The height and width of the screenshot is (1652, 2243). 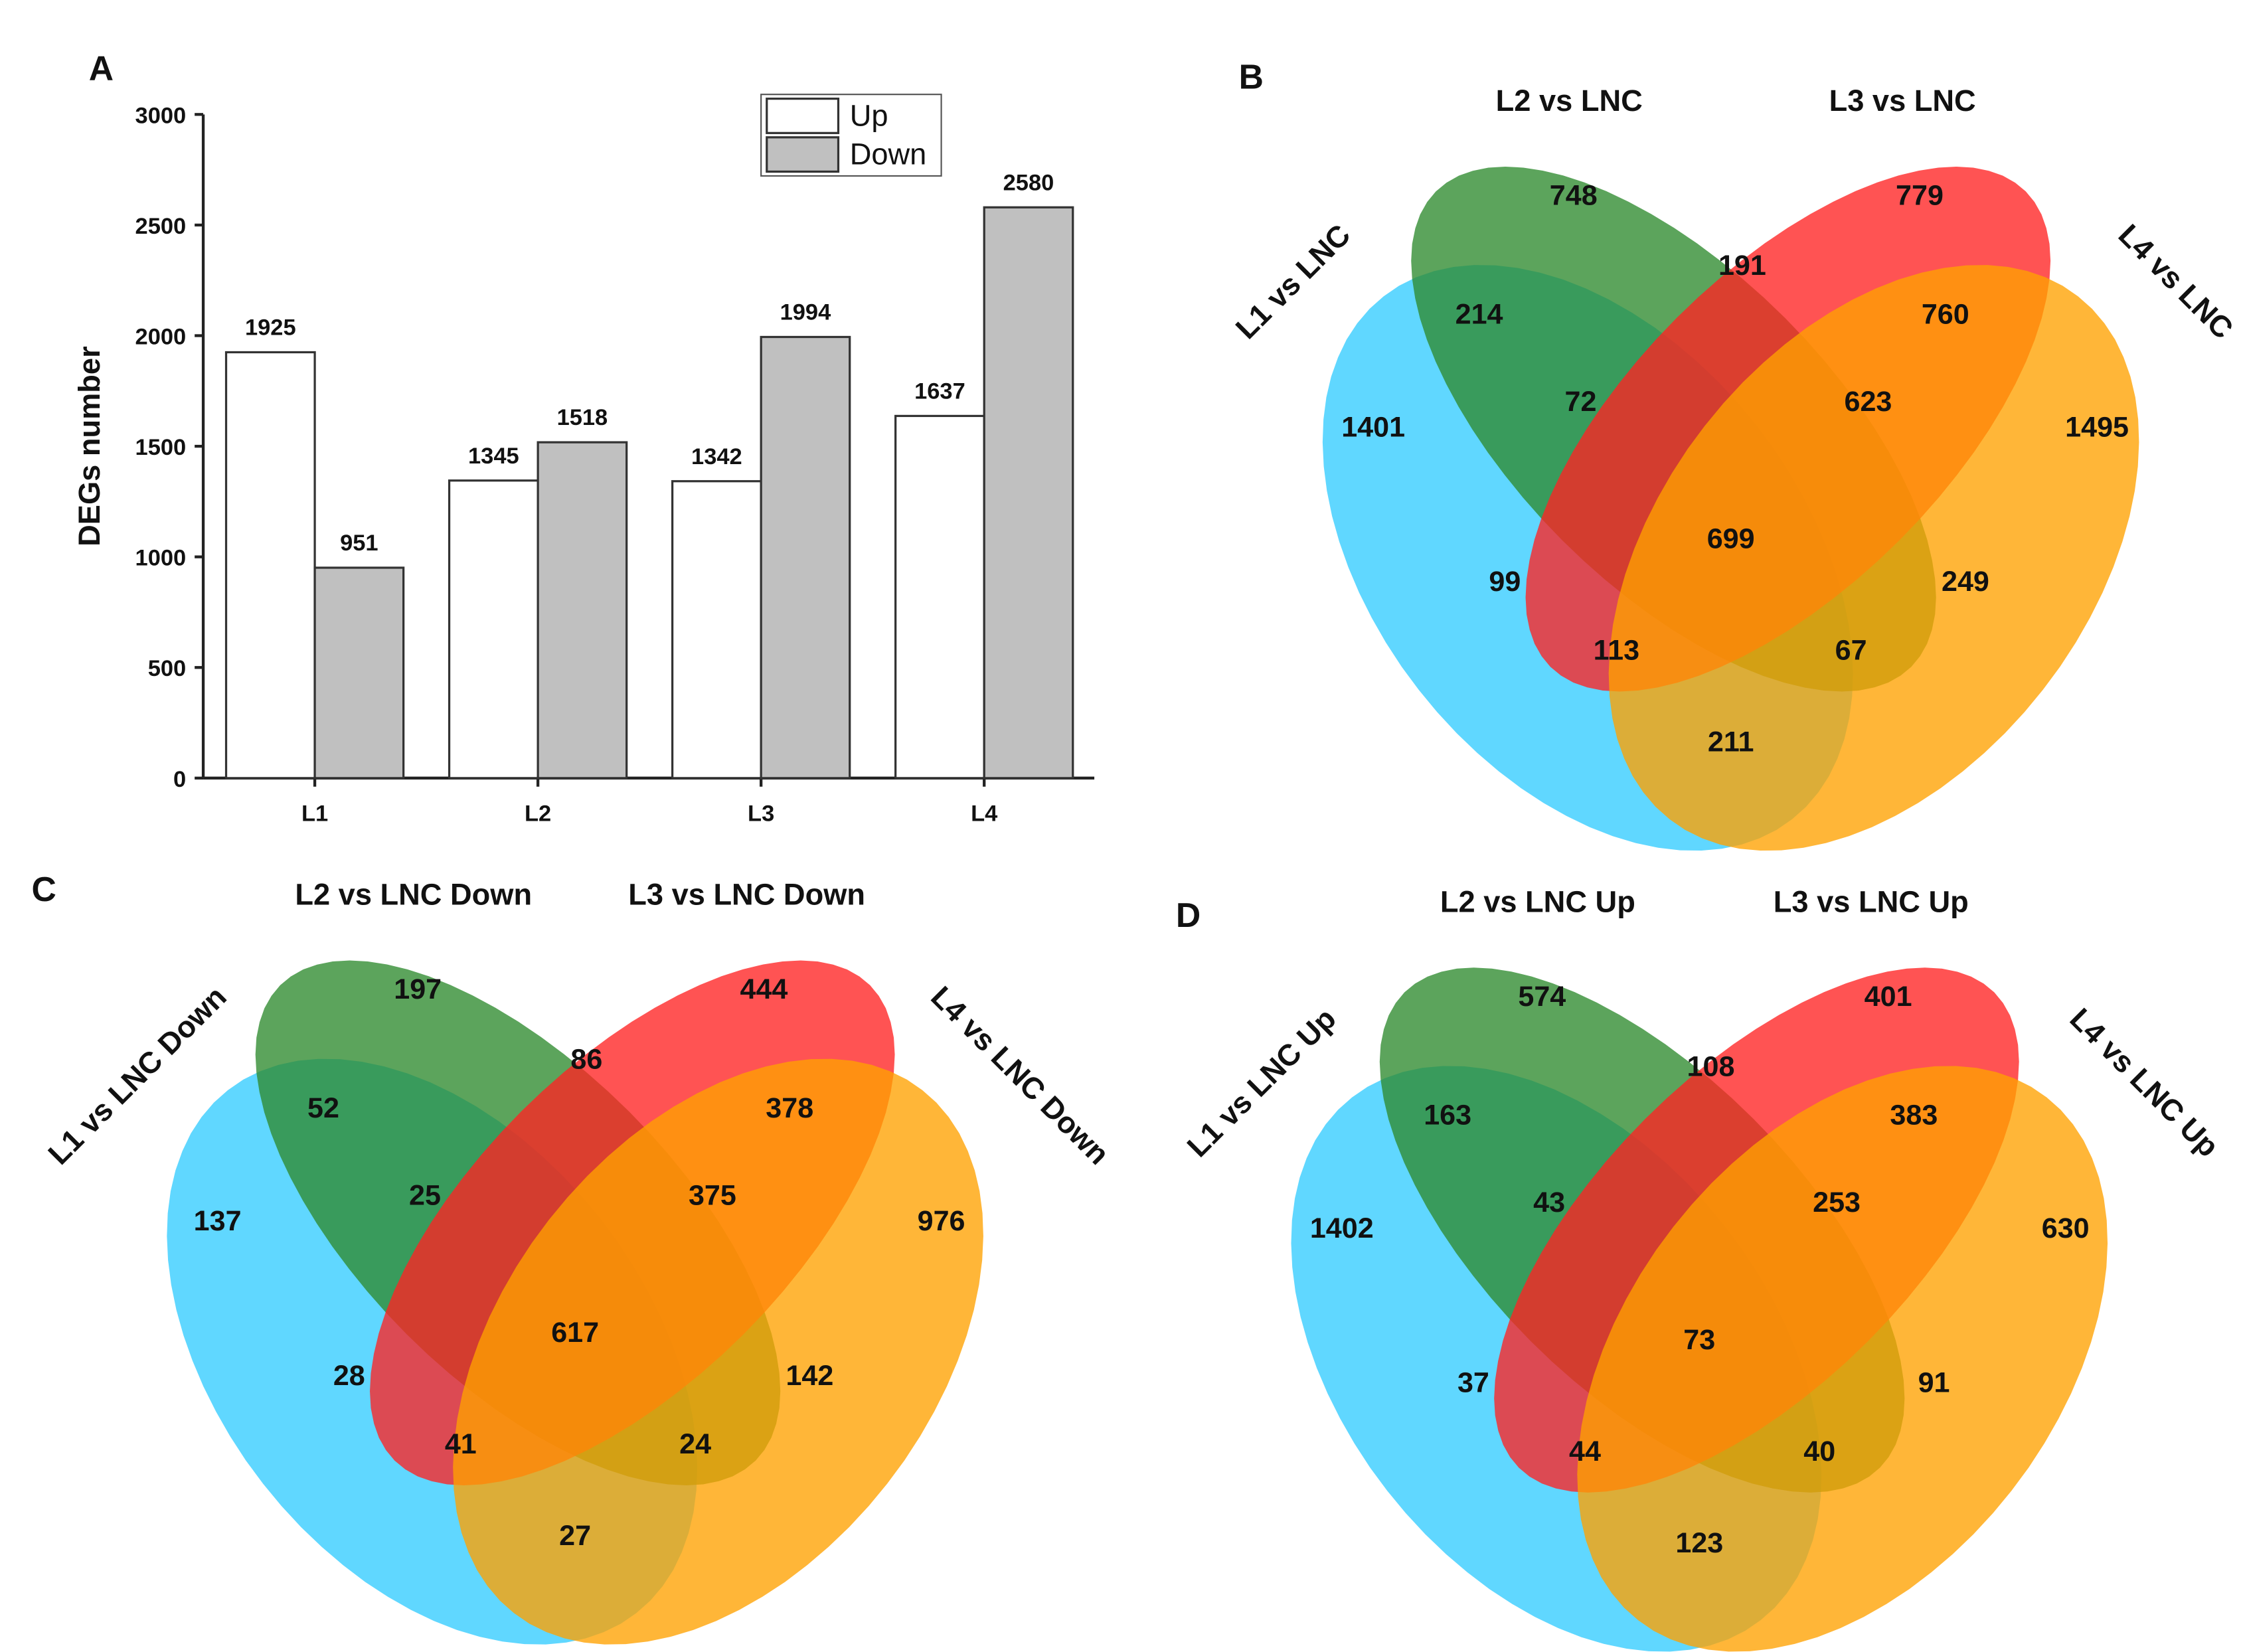 I want to click on data-label: 1637, so click(x=939, y=391).